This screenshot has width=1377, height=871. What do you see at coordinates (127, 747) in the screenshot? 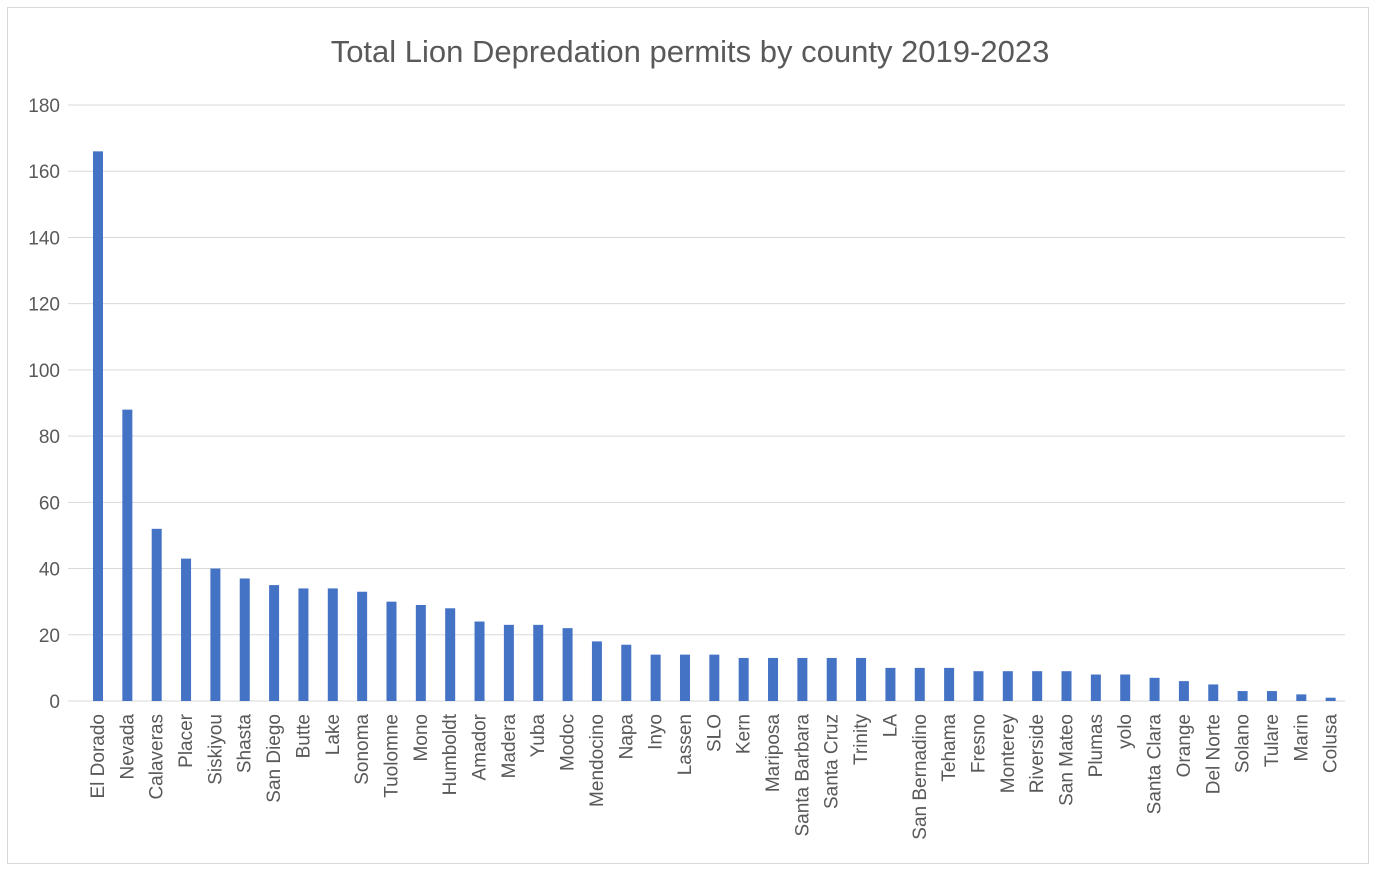
I see `x-tick-label: Nevada` at bounding box center [127, 747].